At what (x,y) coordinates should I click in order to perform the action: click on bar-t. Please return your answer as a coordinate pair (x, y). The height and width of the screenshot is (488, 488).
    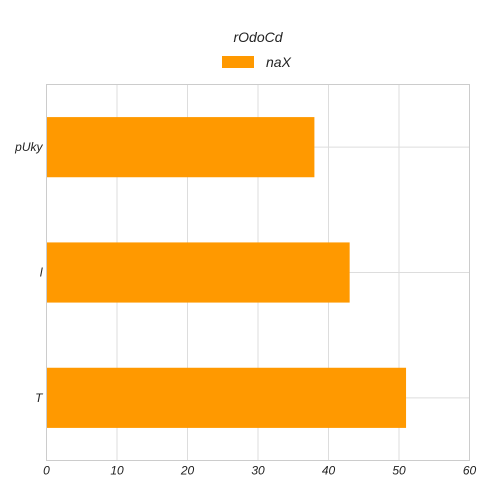
    Looking at the image, I should click on (227, 398).